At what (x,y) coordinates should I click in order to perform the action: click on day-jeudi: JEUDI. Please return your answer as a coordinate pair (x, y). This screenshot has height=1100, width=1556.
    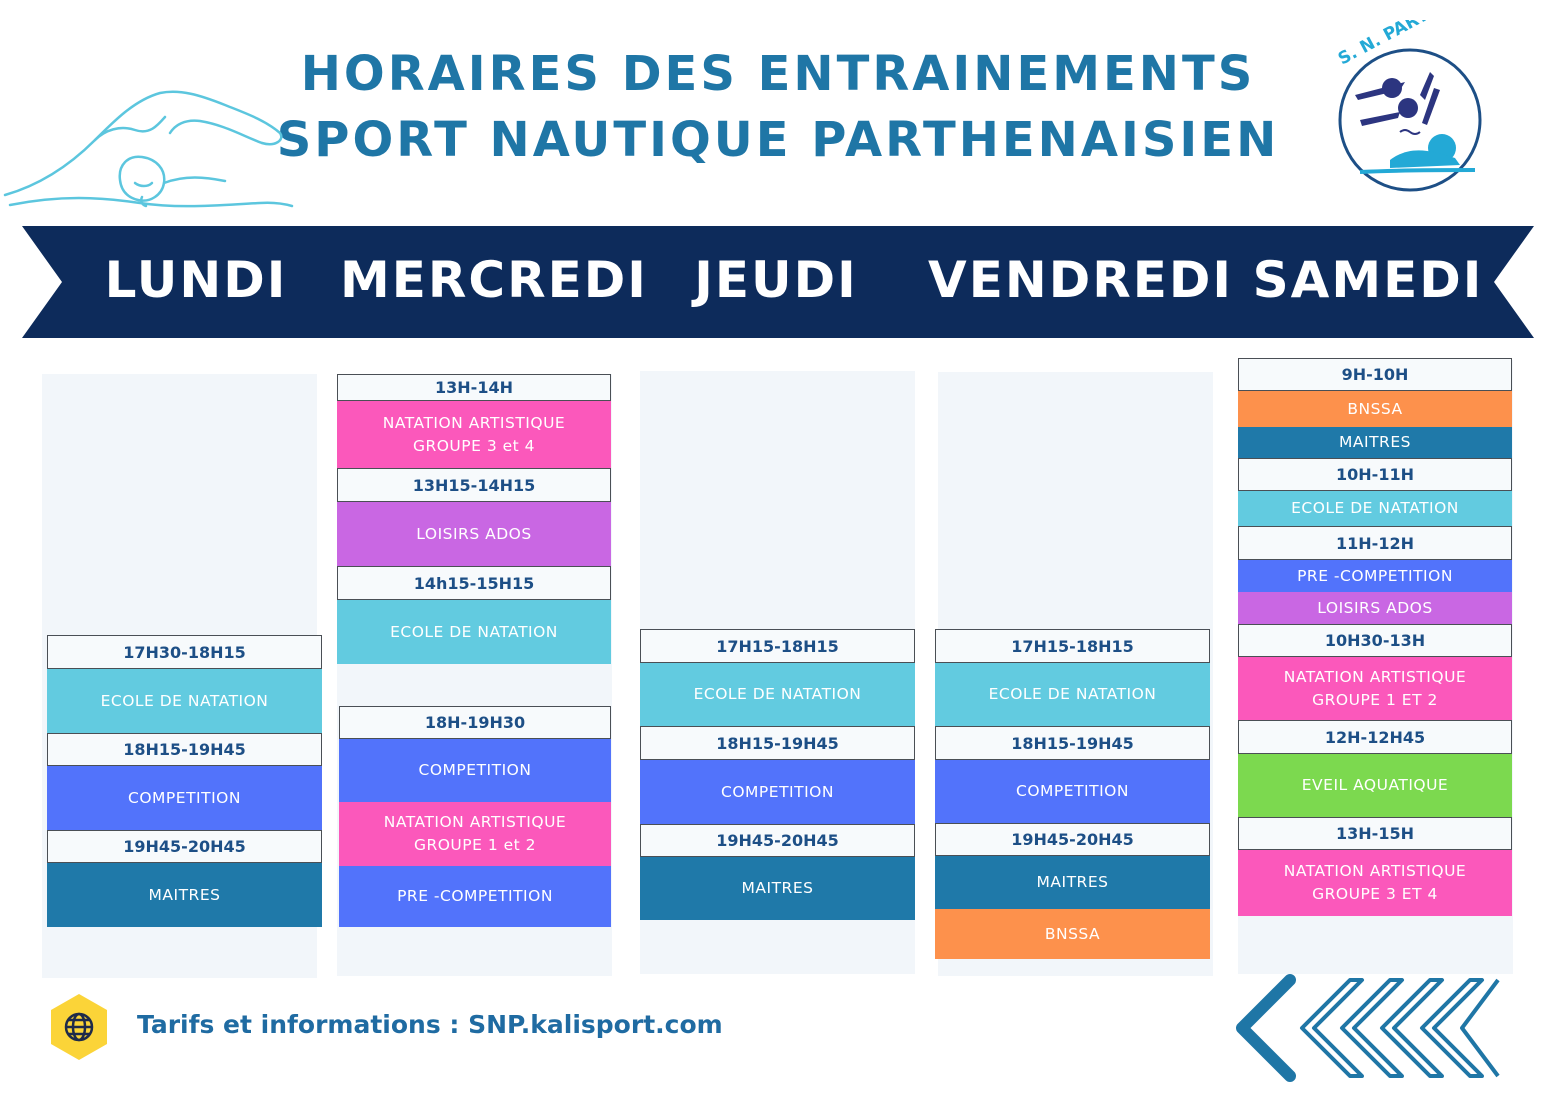
    Looking at the image, I should click on (776, 280).